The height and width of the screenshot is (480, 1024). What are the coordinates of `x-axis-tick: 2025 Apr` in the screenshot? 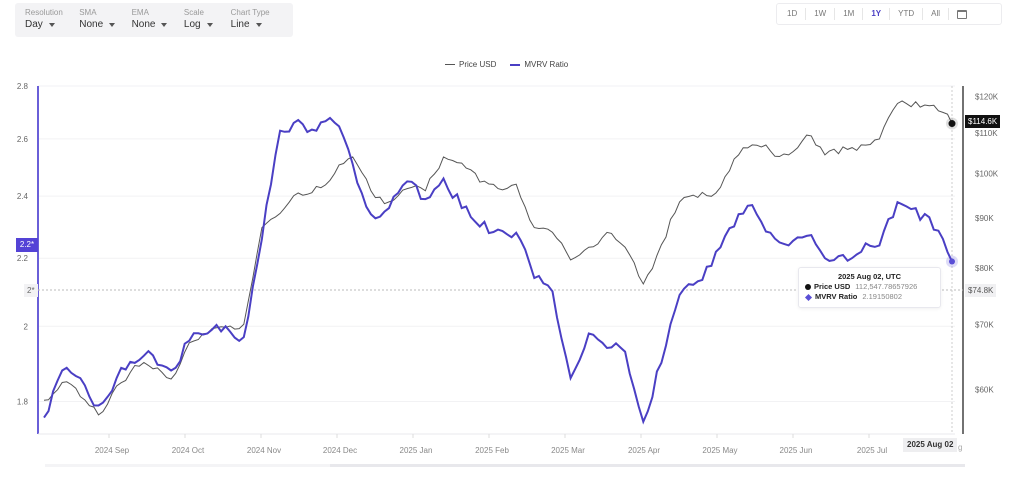 It's located at (644, 450).